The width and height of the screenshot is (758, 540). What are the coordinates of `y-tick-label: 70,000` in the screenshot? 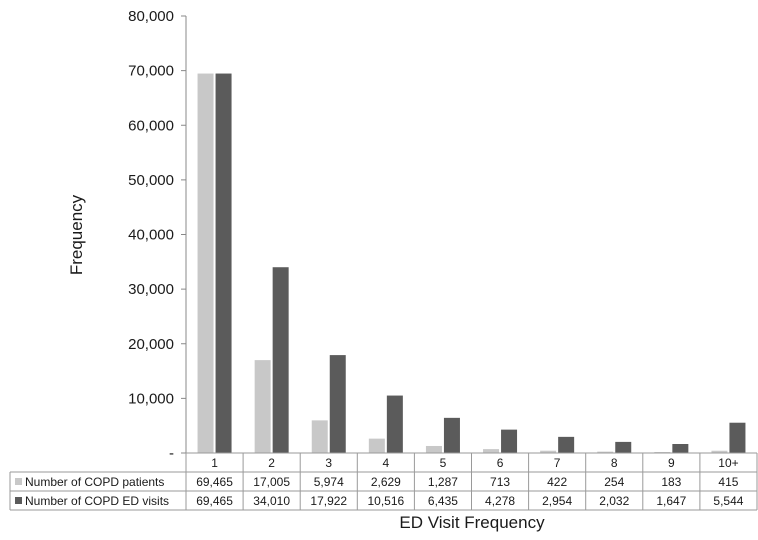 It's located at (151, 71).